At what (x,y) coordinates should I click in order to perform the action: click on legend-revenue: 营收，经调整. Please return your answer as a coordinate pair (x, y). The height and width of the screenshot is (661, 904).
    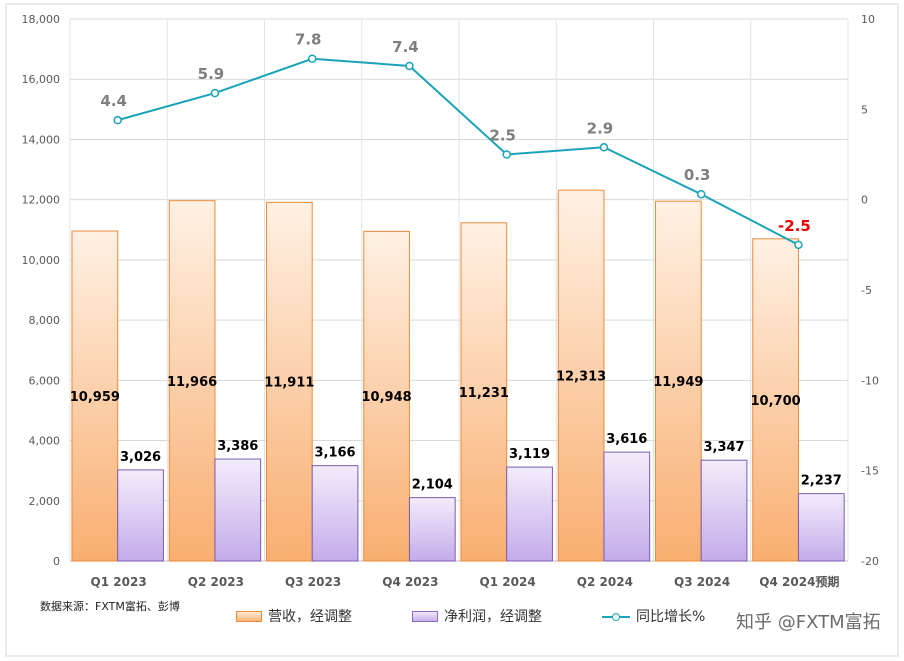
    Looking at the image, I should click on (294, 616).